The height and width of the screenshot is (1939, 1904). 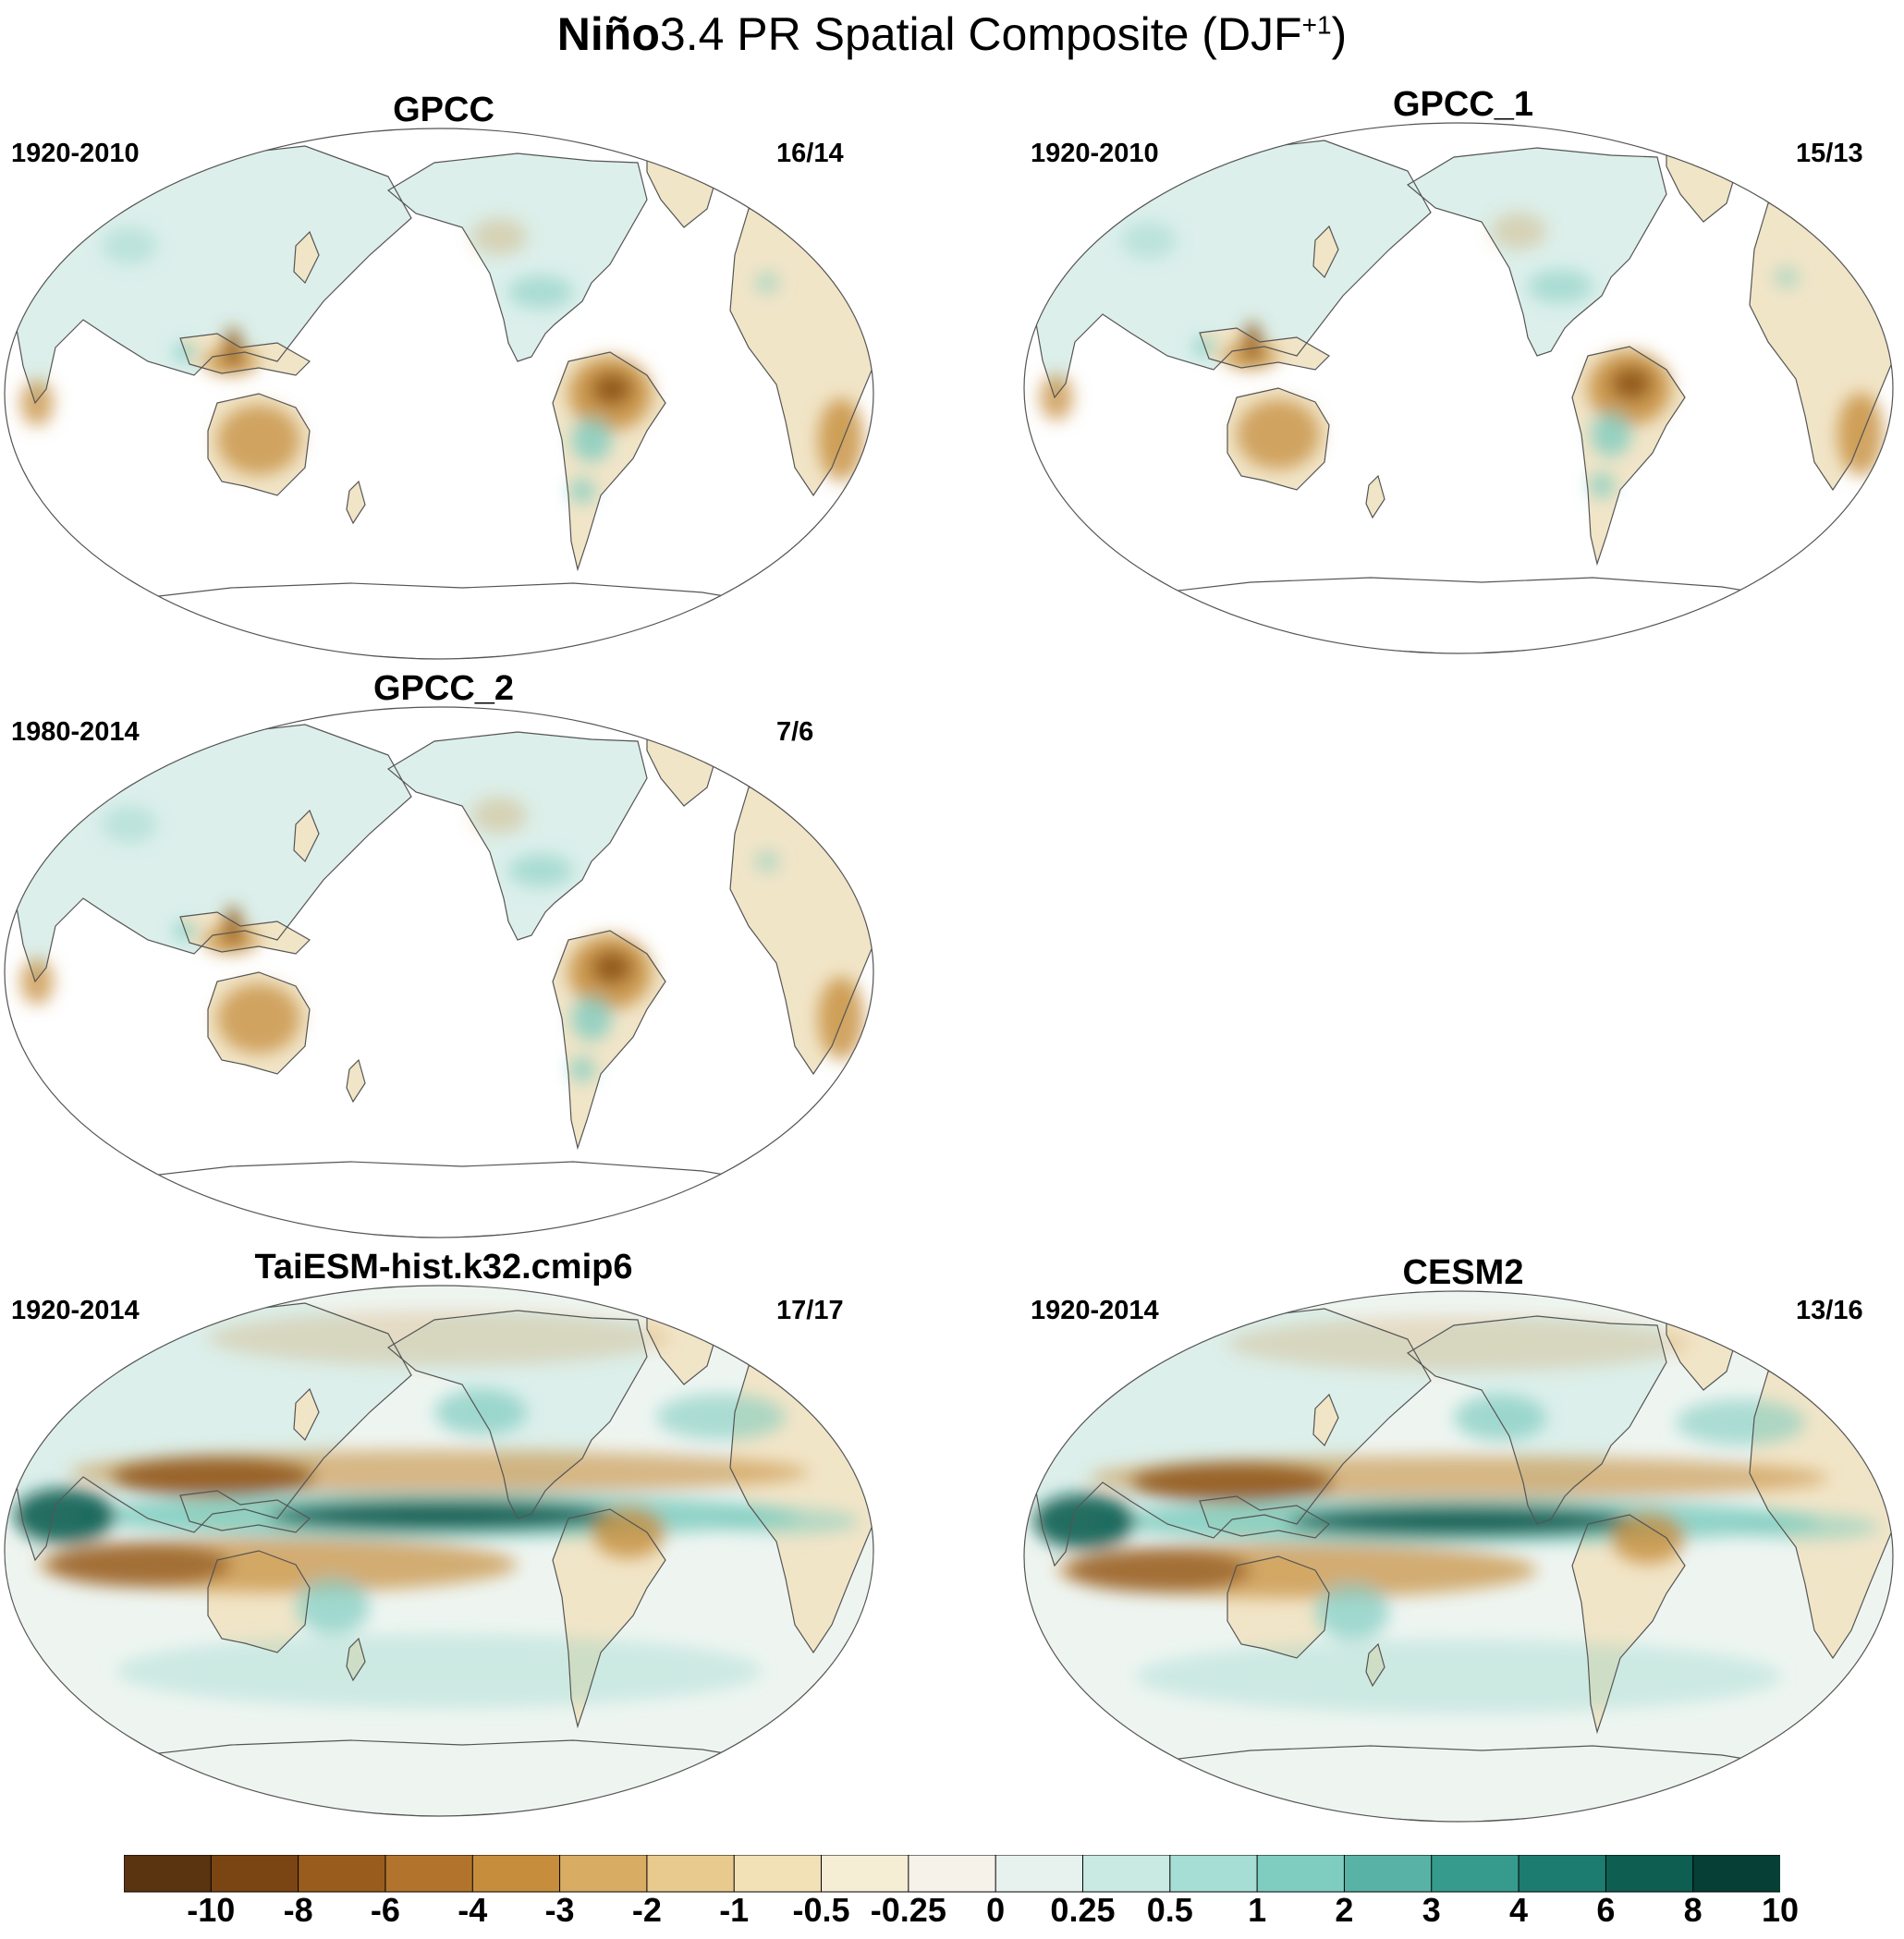 I want to click on panel-title: GPCC, so click(x=443, y=110).